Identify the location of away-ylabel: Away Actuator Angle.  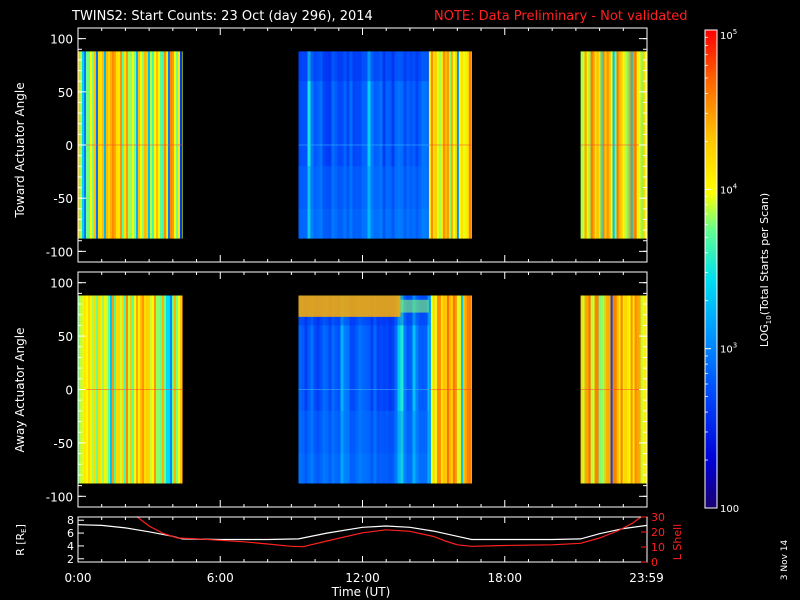
(20, 389).